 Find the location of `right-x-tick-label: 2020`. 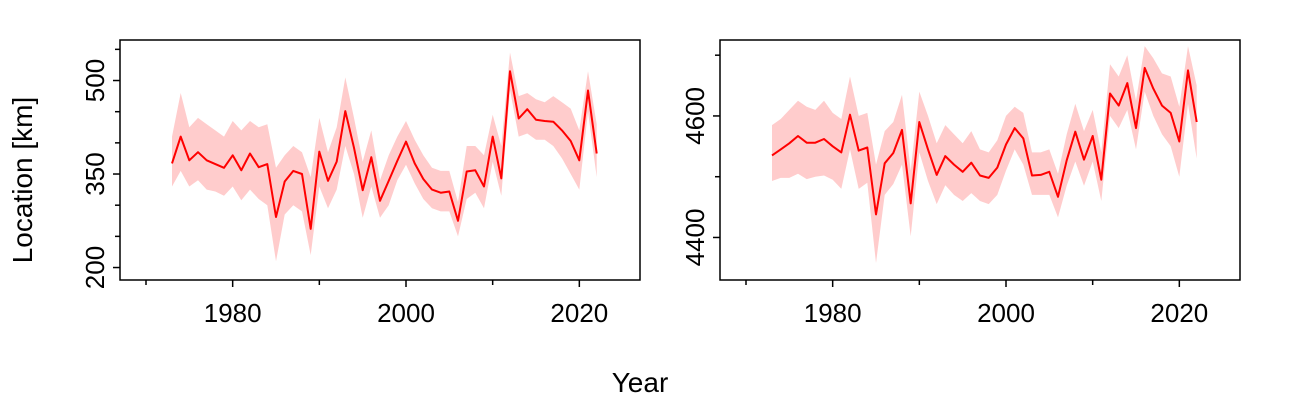

right-x-tick-label: 2020 is located at coordinates (1179, 313).